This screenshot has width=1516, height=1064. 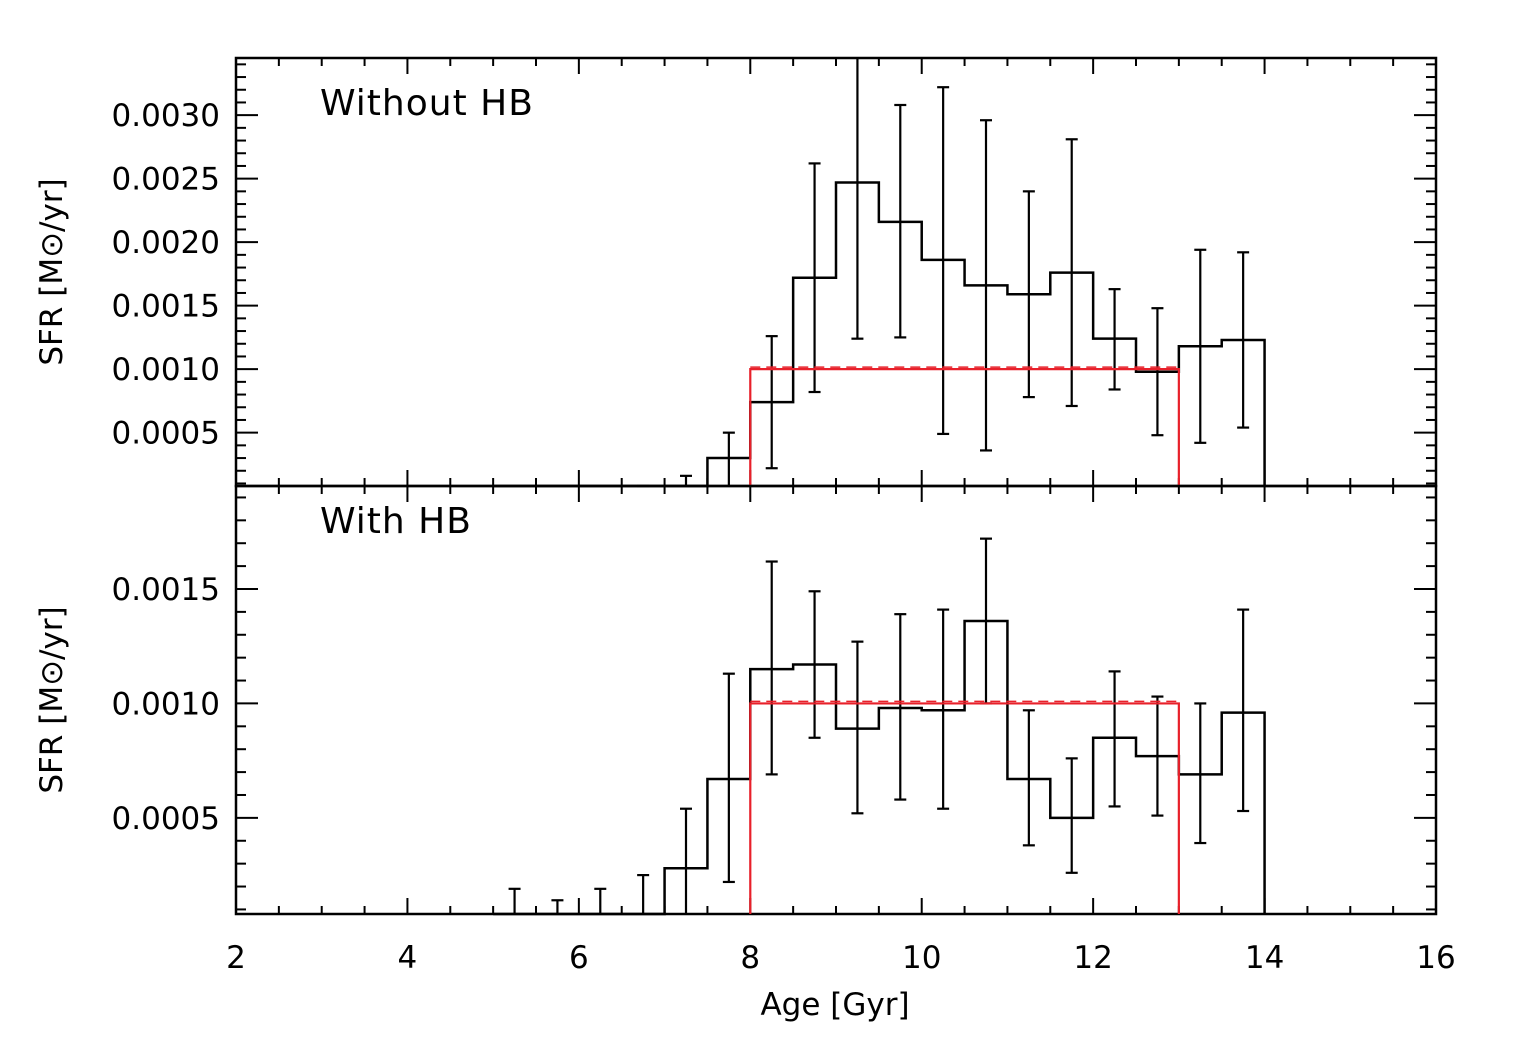 I want to click on x-tick-label: 16, so click(x=1435, y=958).